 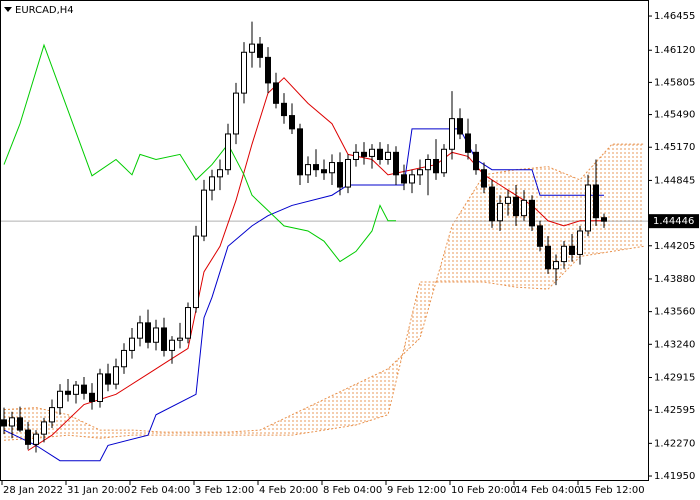 What do you see at coordinates (674, 476) in the screenshot?
I see `y-tick-label: 1.41950` at bounding box center [674, 476].